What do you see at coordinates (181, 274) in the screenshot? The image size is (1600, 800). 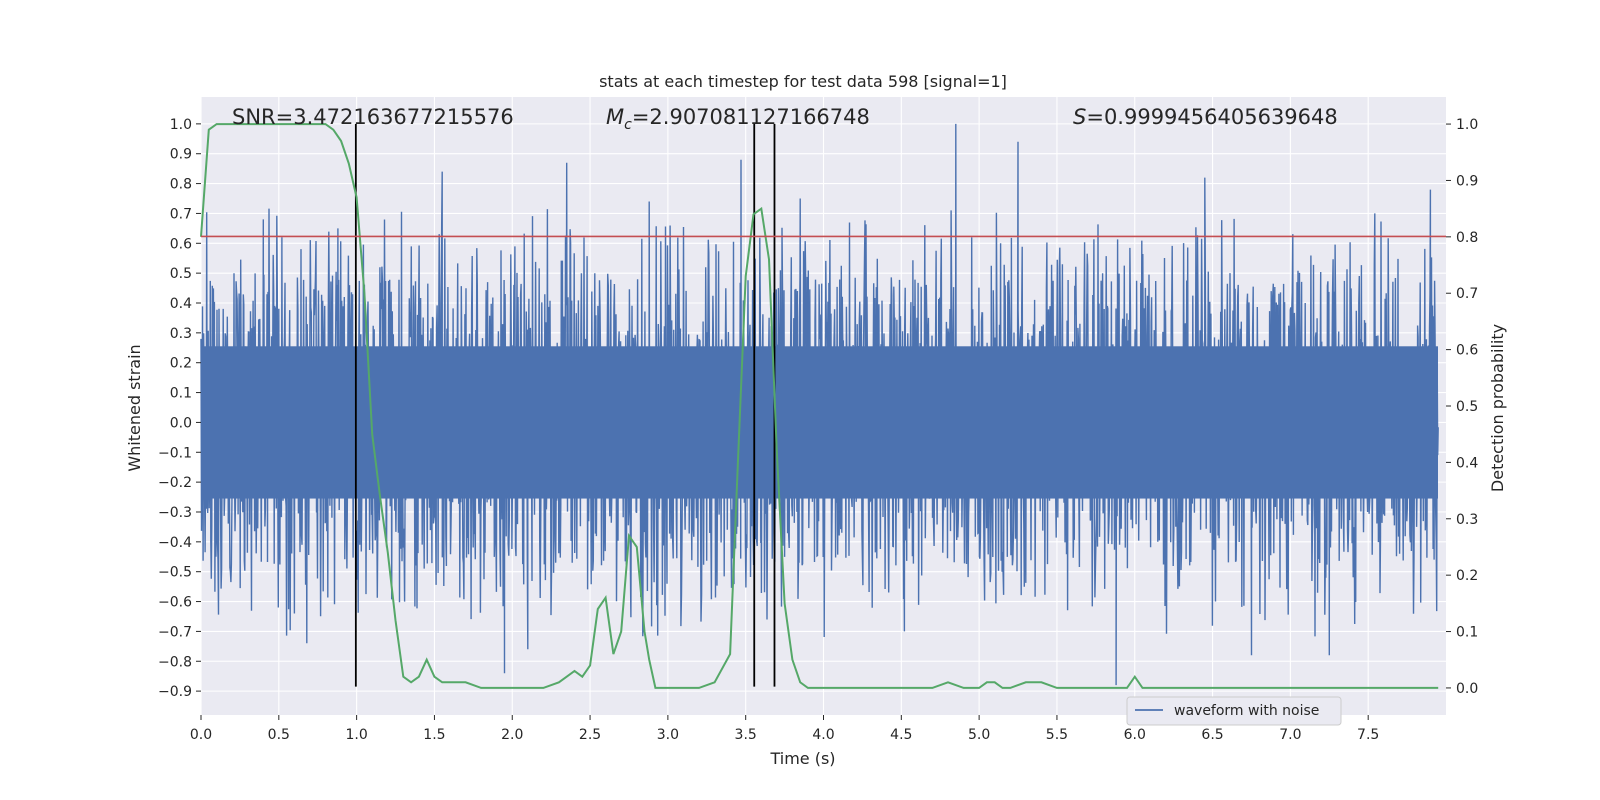 I see `y-tick-label: 0.5` at bounding box center [181, 274].